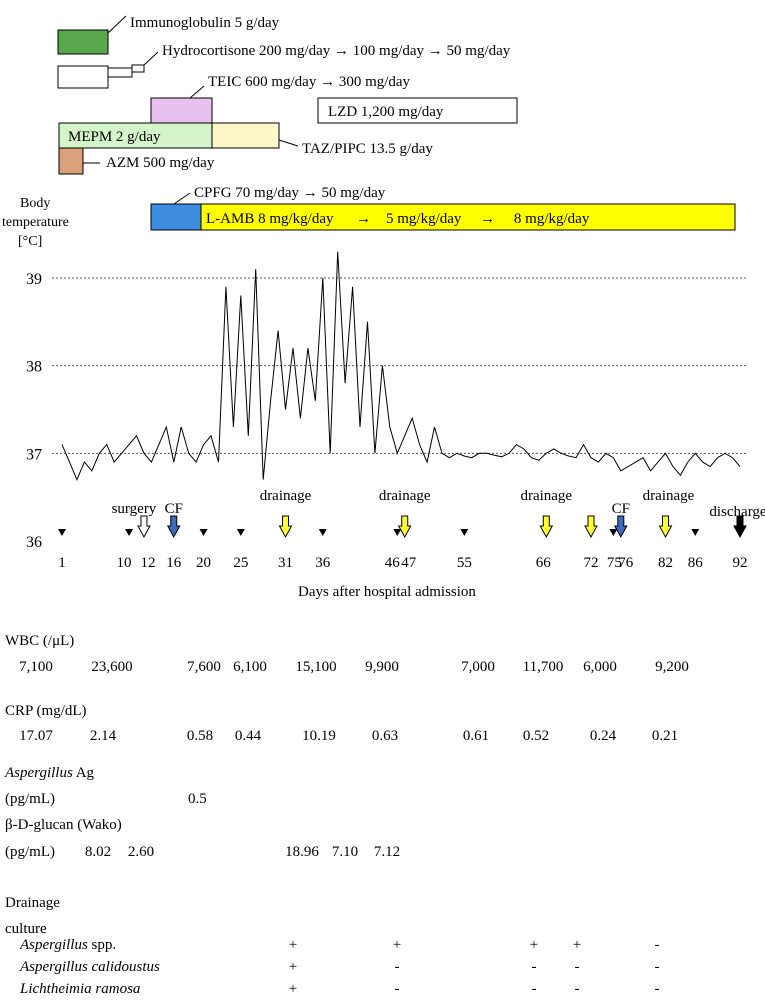 The height and width of the screenshot is (1003, 765). I want to click on mepm-label: MEPM 2 g/day, so click(114, 137).